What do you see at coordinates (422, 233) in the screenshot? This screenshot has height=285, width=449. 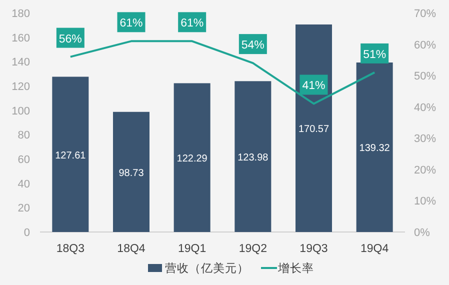 I see `y2-tick-label: 0%` at bounding box center [422, 233].